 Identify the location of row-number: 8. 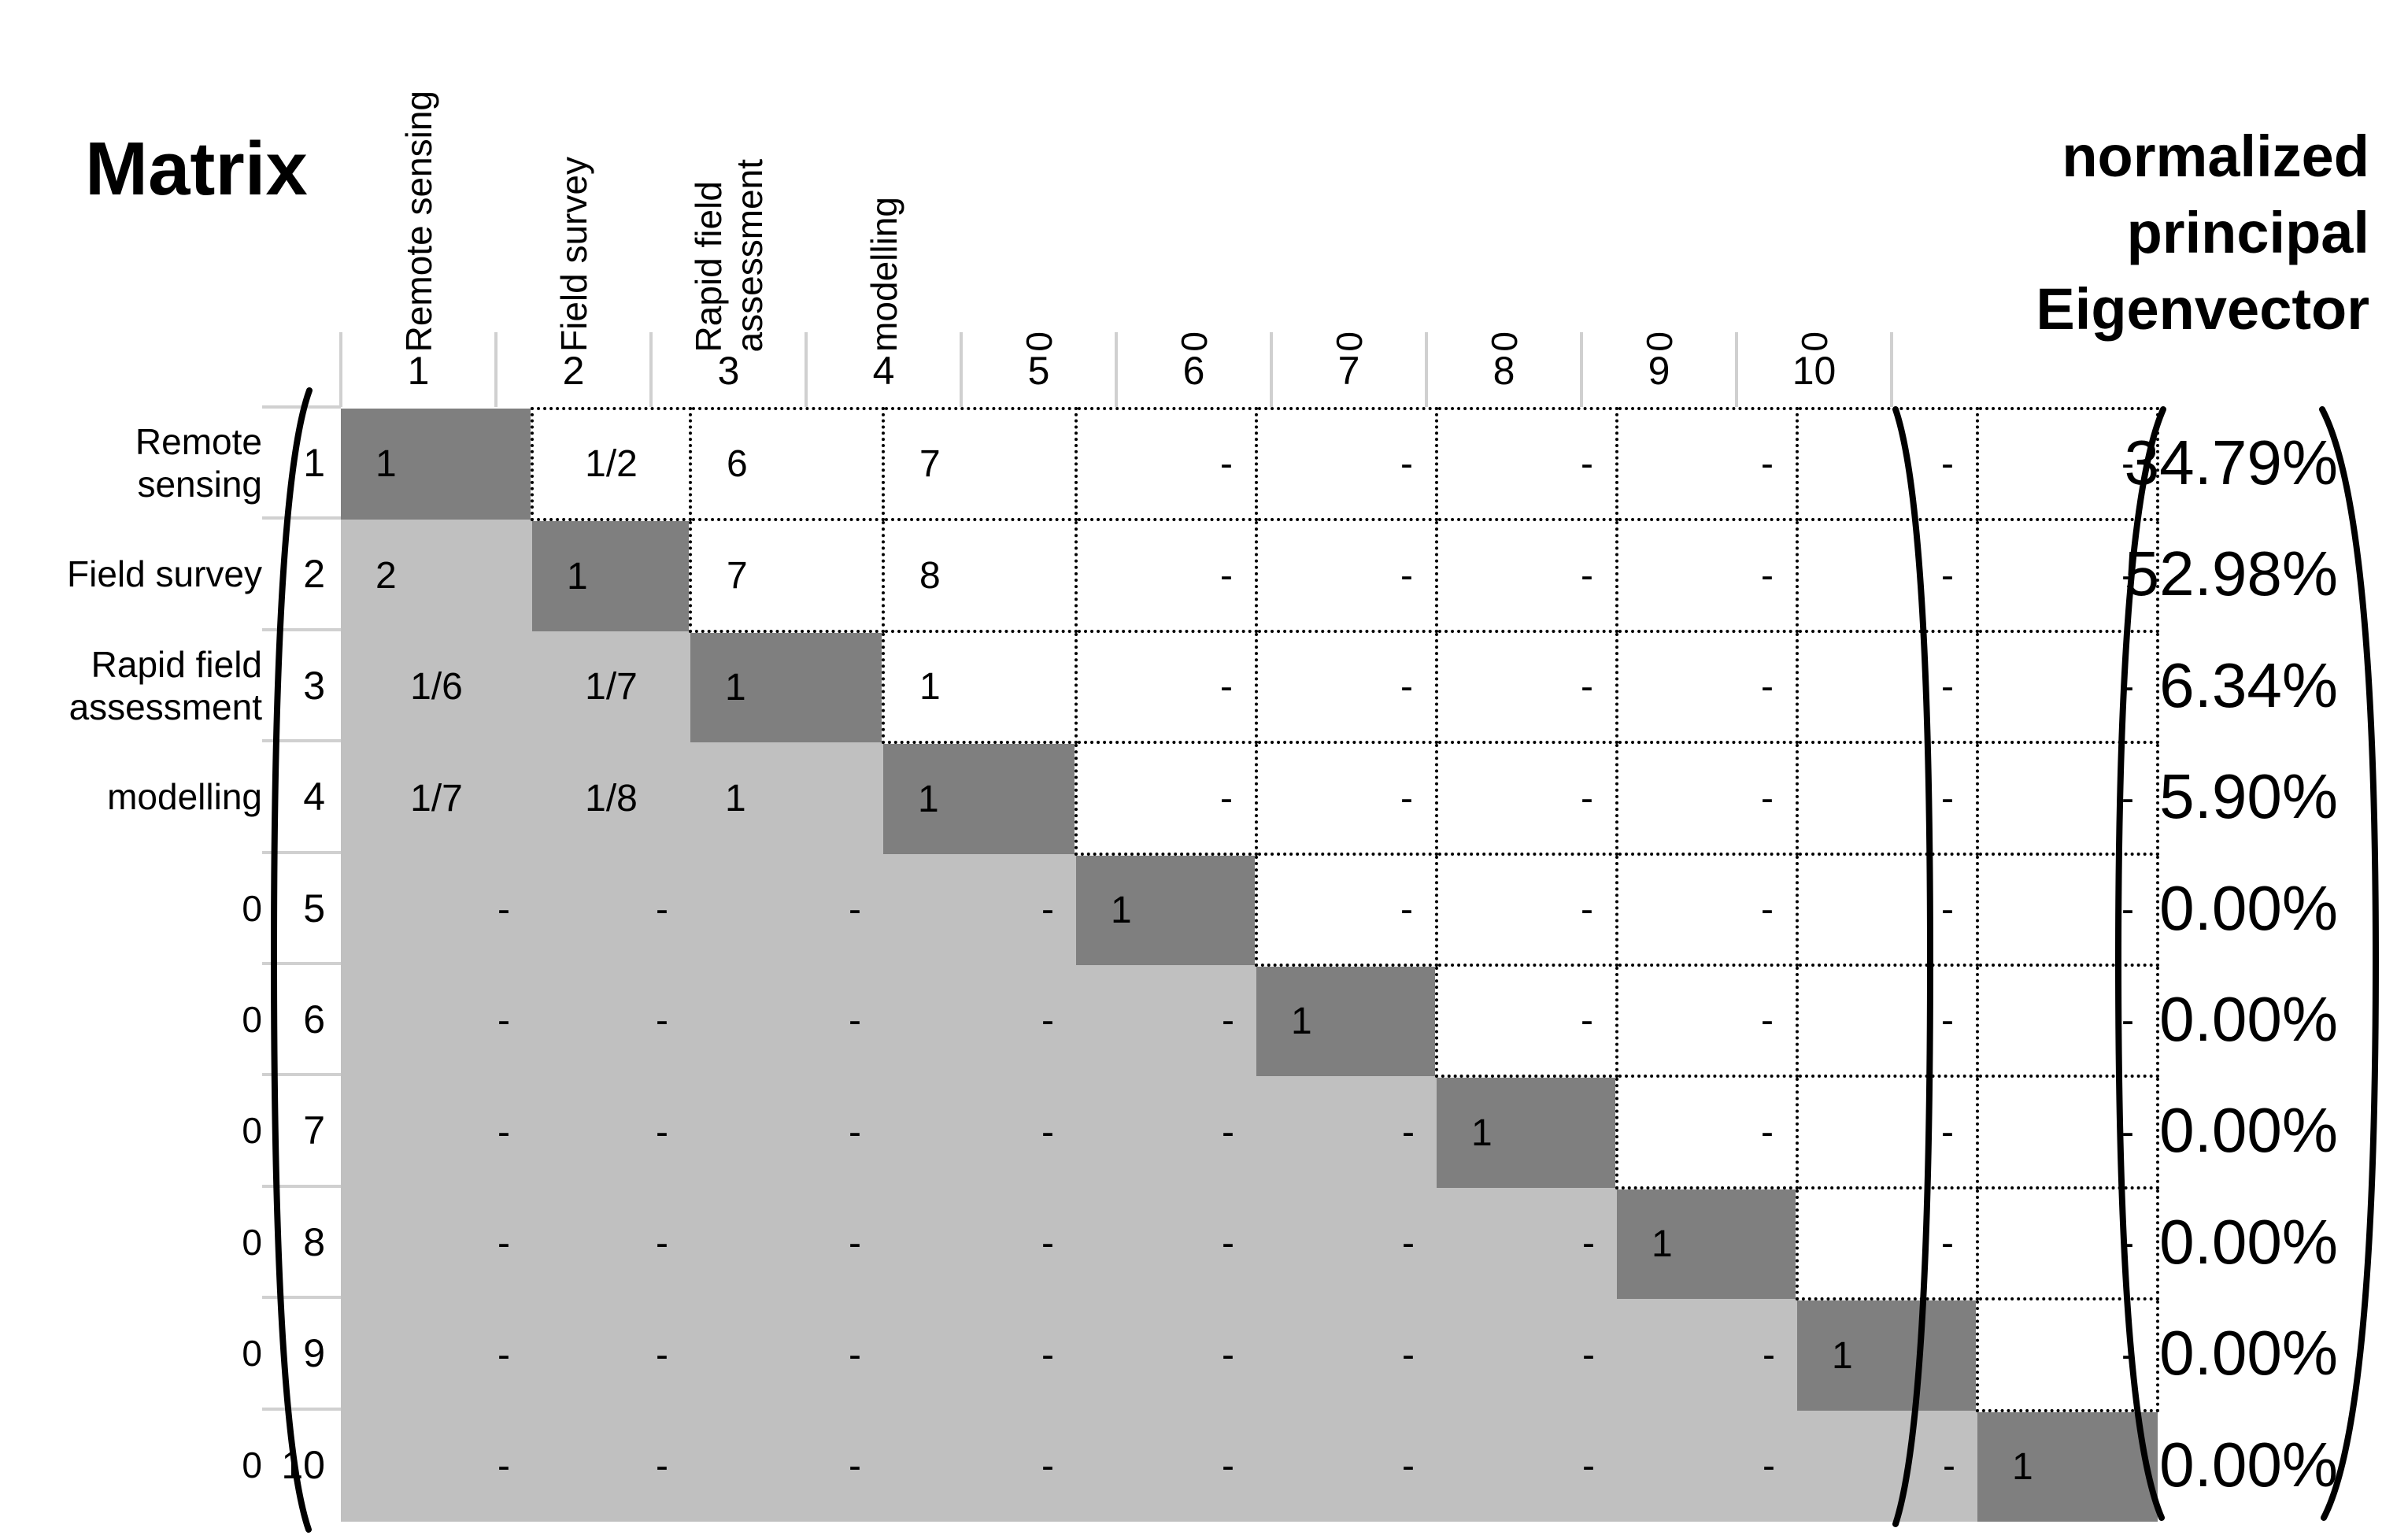
(304, 1242).